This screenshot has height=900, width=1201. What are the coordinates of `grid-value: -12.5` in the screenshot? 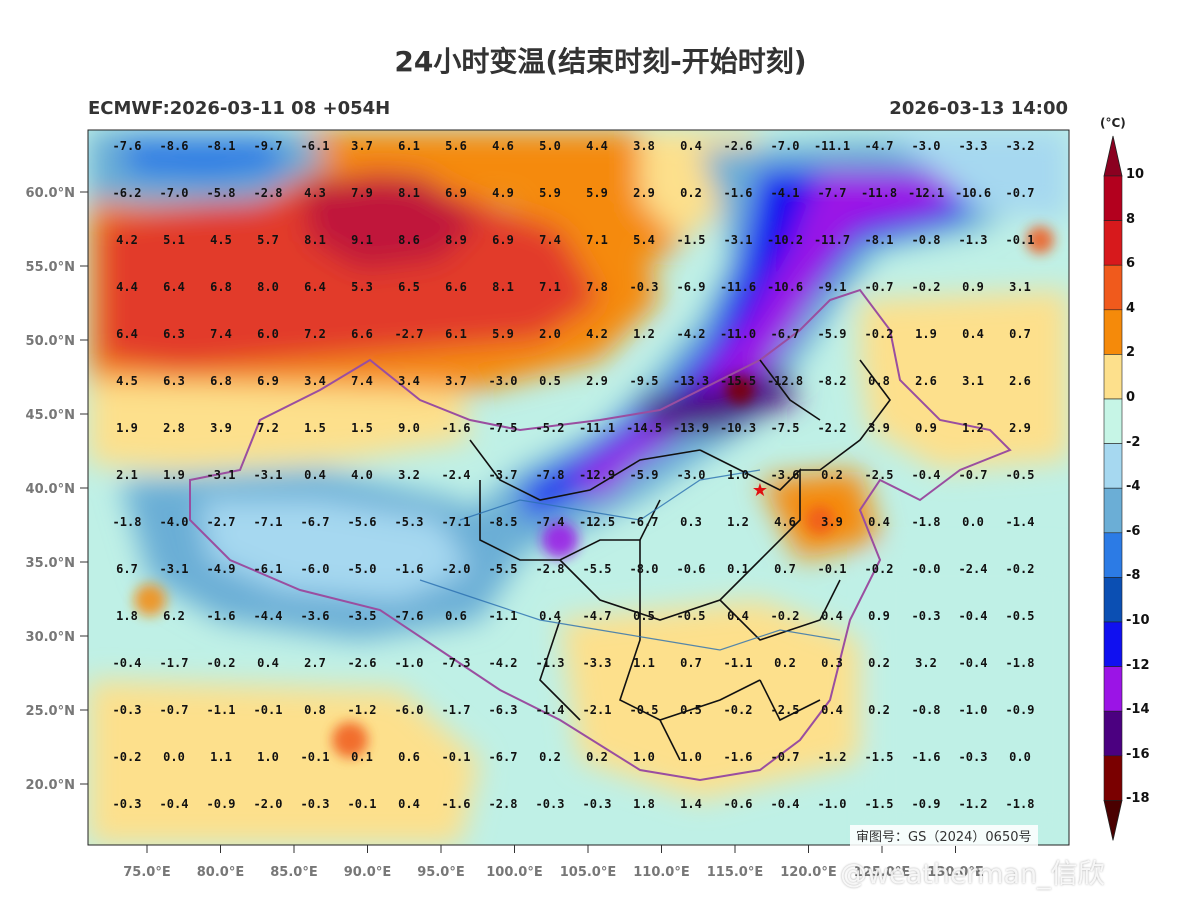 It's located at (597, 522).